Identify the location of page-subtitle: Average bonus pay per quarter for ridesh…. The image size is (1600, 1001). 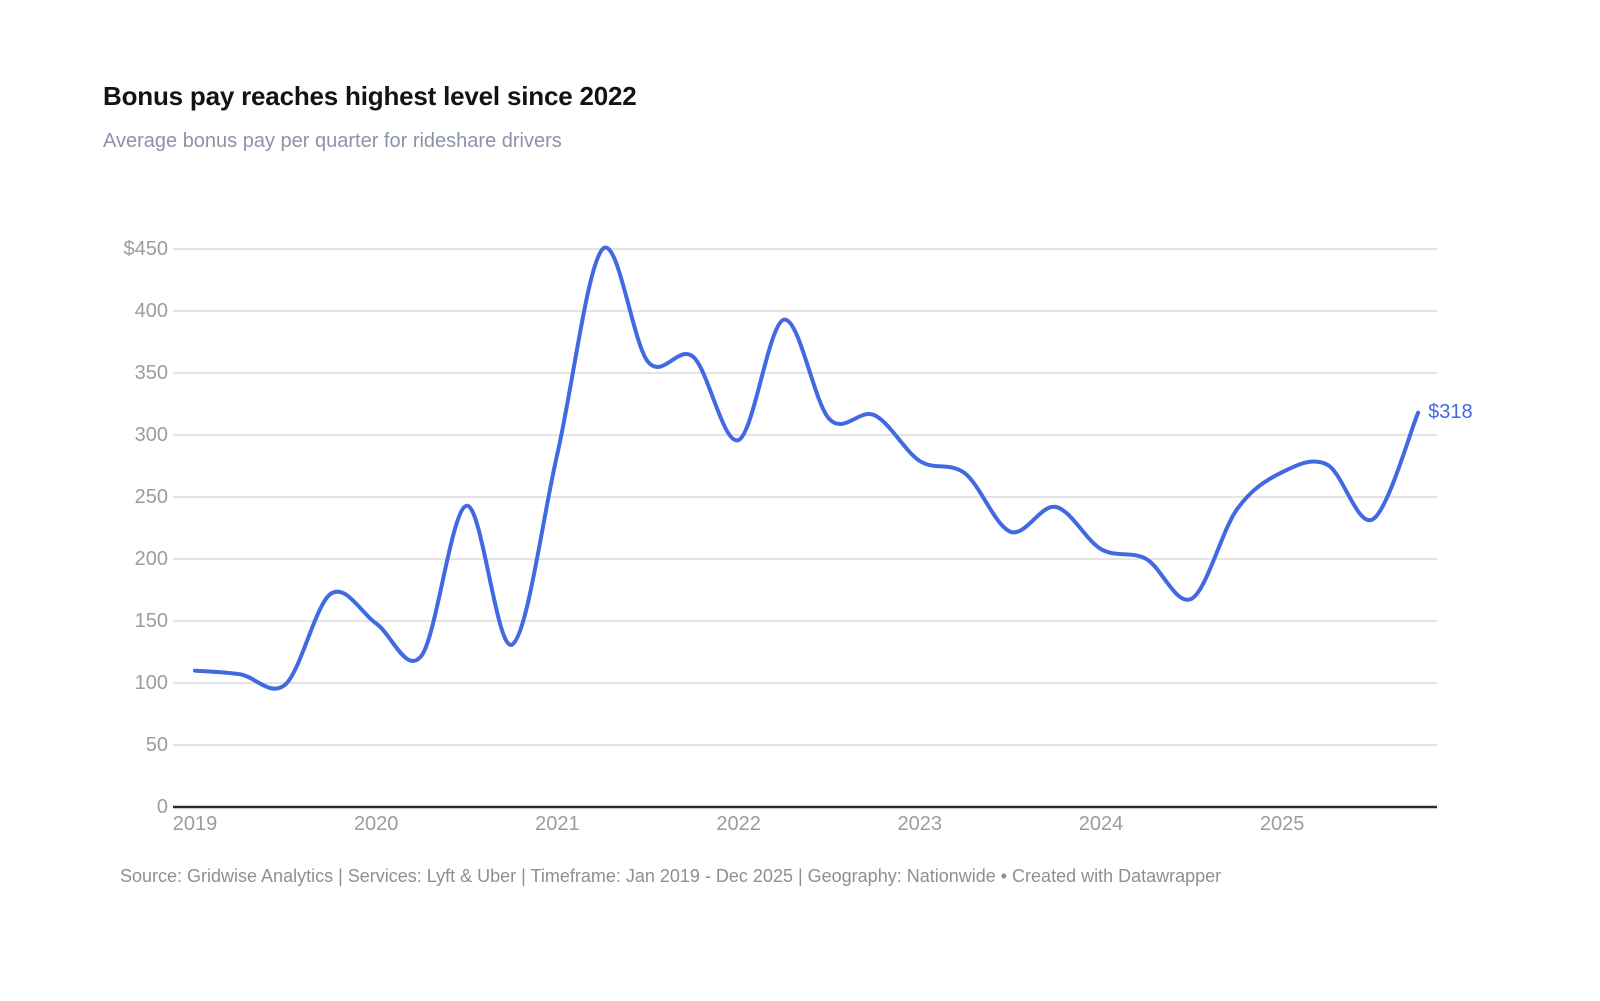
(332, 141).